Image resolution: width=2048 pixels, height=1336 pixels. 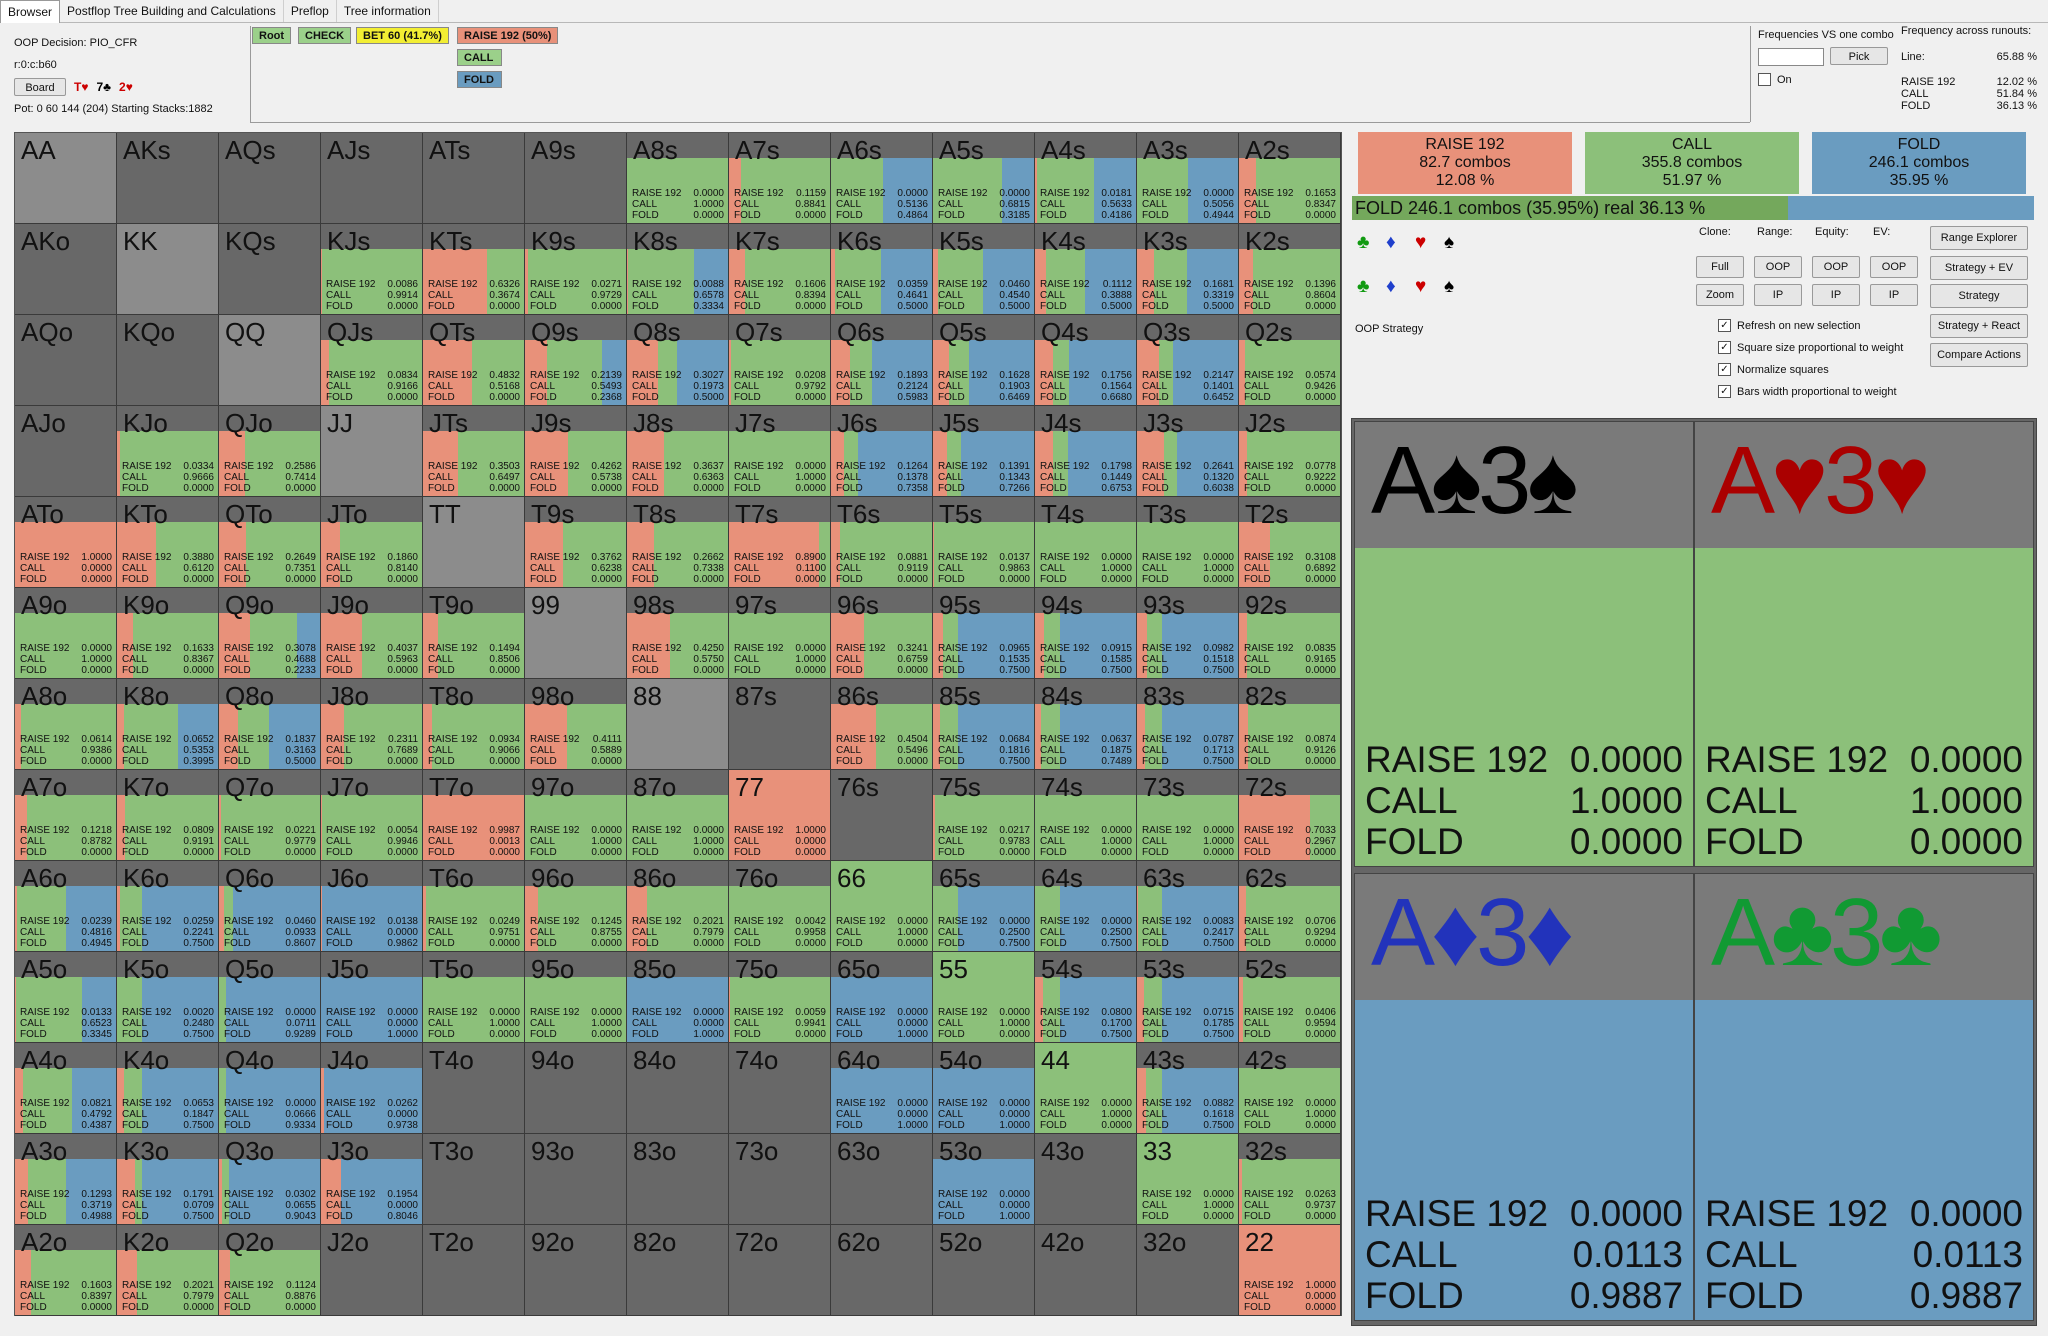 What do you see at coordinates (882, 178) in the screenshot?
I see `hand-cell-A6s: RAISE 192 0.0000 CALL 0.5136 FOLD 0.4864 A6s` at bounding box center [882, 178].